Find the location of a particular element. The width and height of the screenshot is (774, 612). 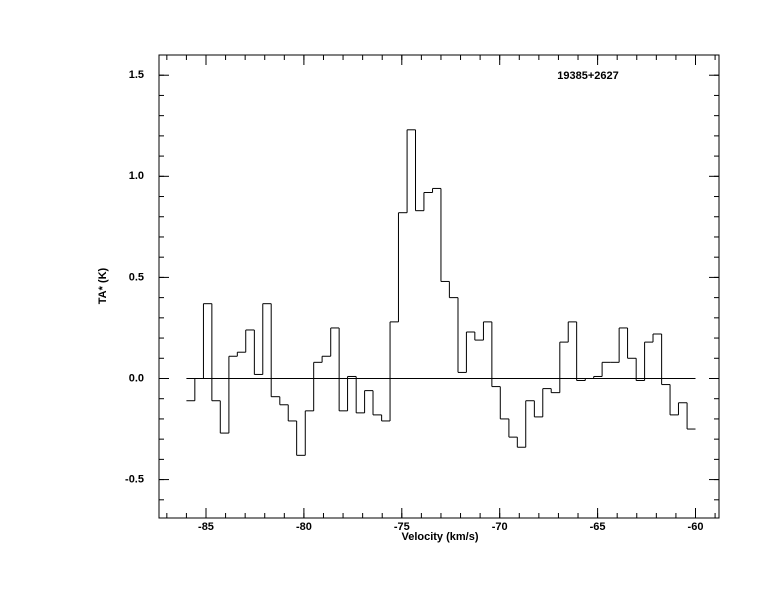

y-tick-label: 0.5 is located at coordinates (136, 277).